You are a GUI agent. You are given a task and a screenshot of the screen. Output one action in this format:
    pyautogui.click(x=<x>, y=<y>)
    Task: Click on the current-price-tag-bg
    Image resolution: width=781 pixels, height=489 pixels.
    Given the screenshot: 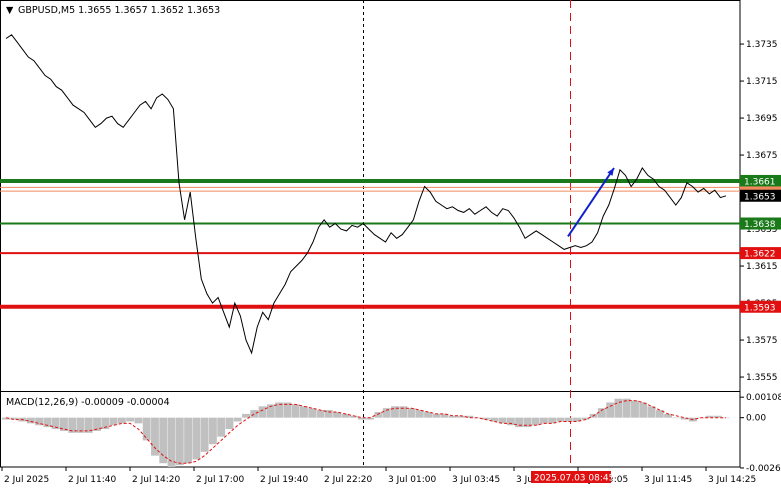 What is the action you would take?
    pyautogui.click(x=760, y=195)
    